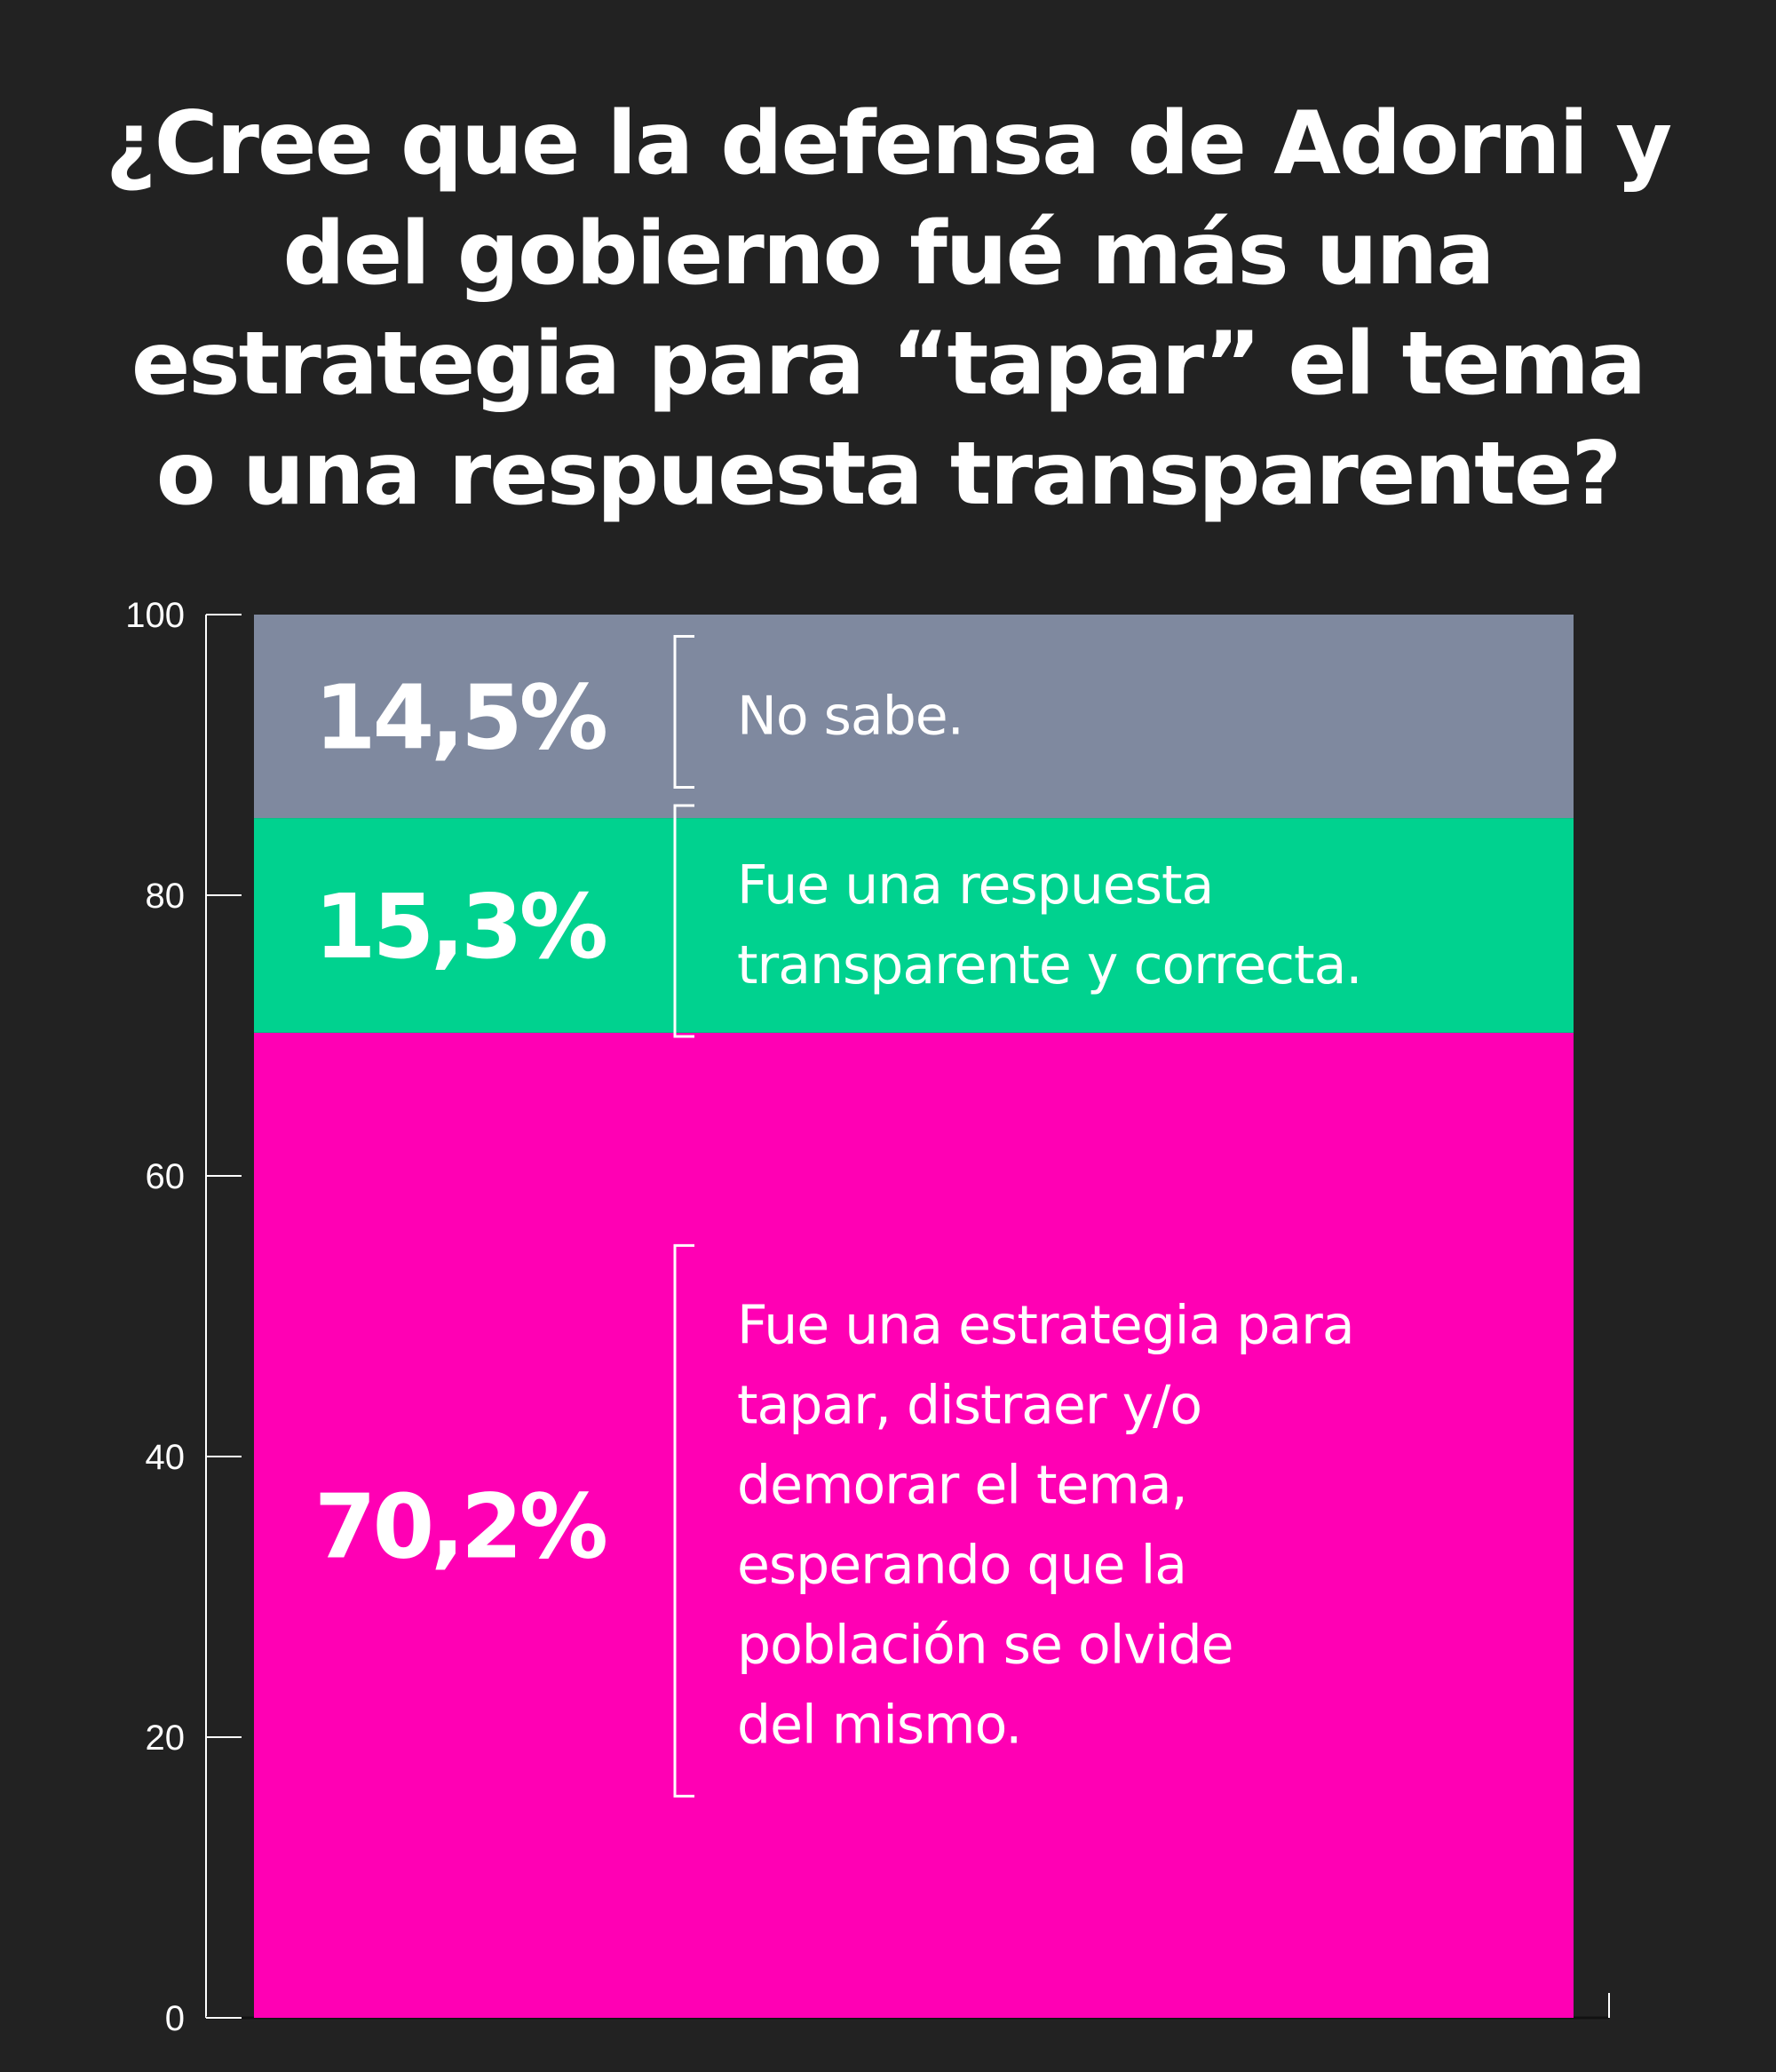  What do you see at coordinates (175, 2018) in the screenshot?
I see `y-tick-label: 0` at bounding box center [175, 2018].